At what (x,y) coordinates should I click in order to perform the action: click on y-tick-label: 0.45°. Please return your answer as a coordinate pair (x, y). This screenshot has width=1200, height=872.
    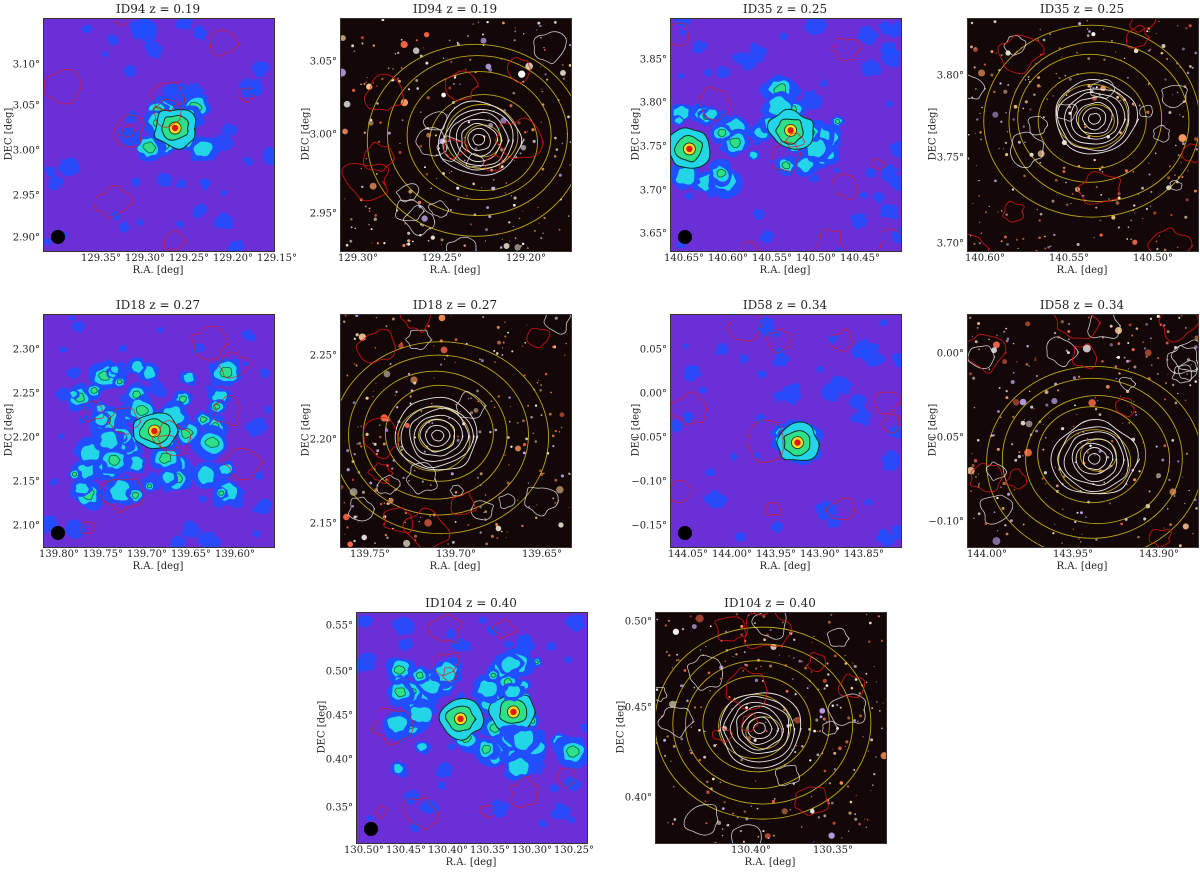
    Looking at the image, I should click on (638, 708).